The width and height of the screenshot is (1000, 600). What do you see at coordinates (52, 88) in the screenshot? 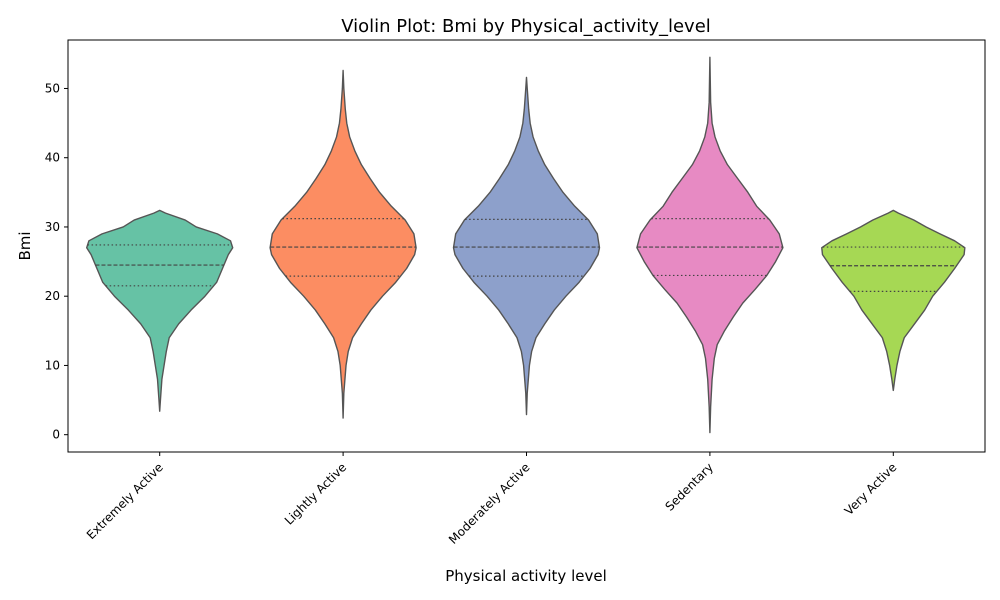
I see `y-tick-label: 50` at bounding box center [52, 88].